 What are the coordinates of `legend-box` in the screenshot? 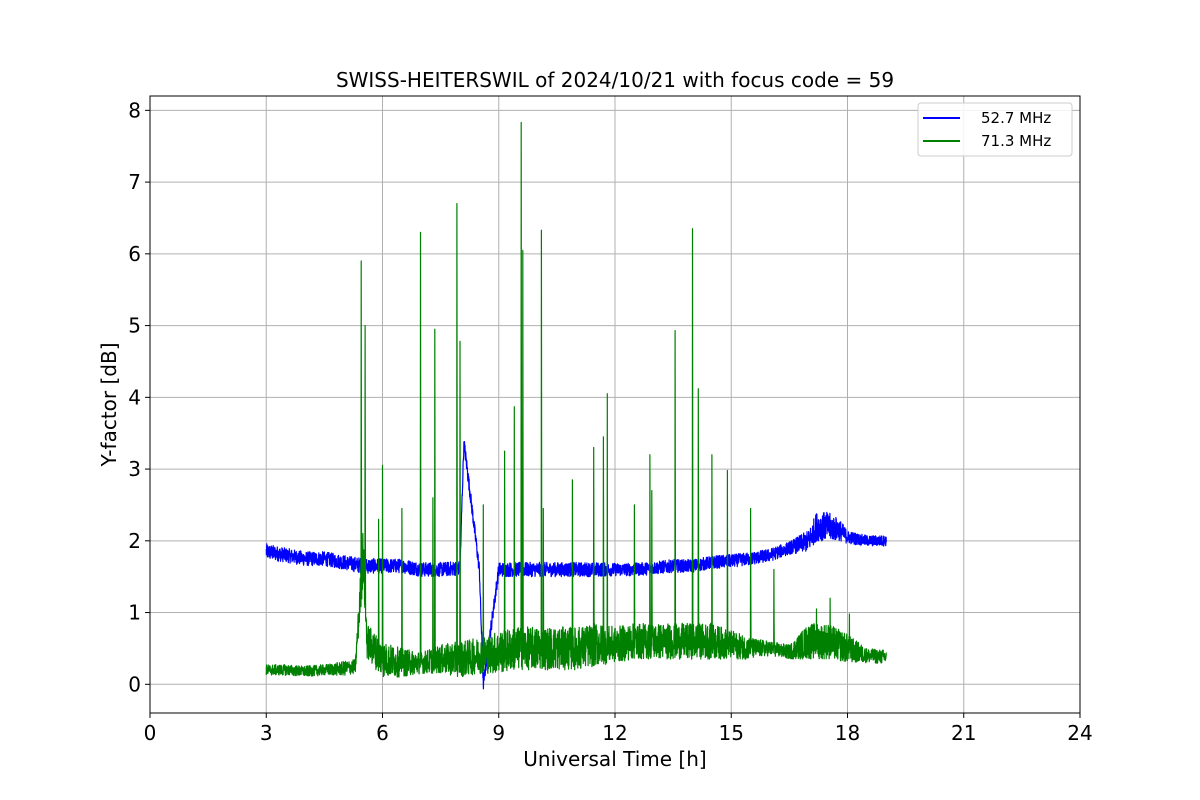 It's located at (995, 129).